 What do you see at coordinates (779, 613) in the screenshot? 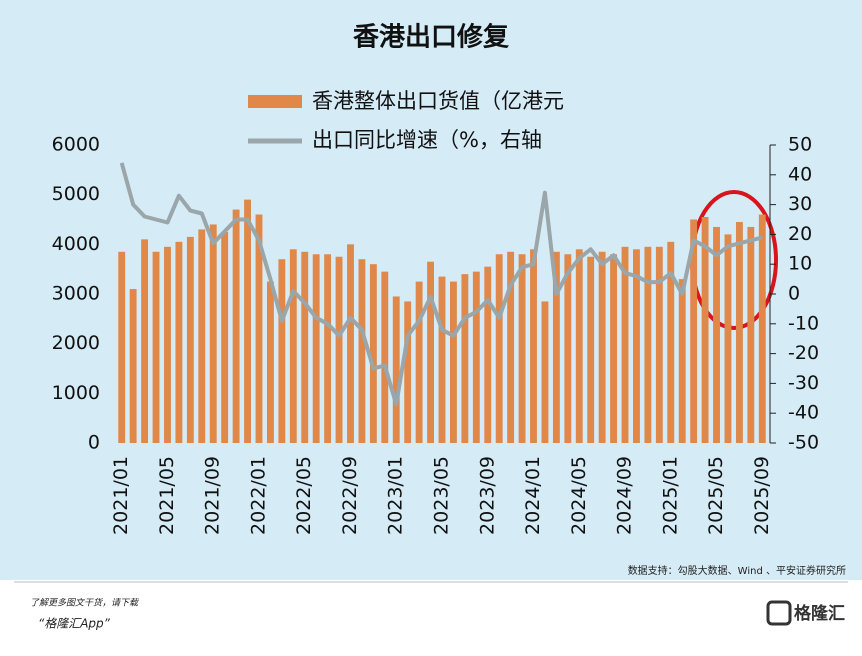
I see `logo-icon` at bounding box center [779, 613].